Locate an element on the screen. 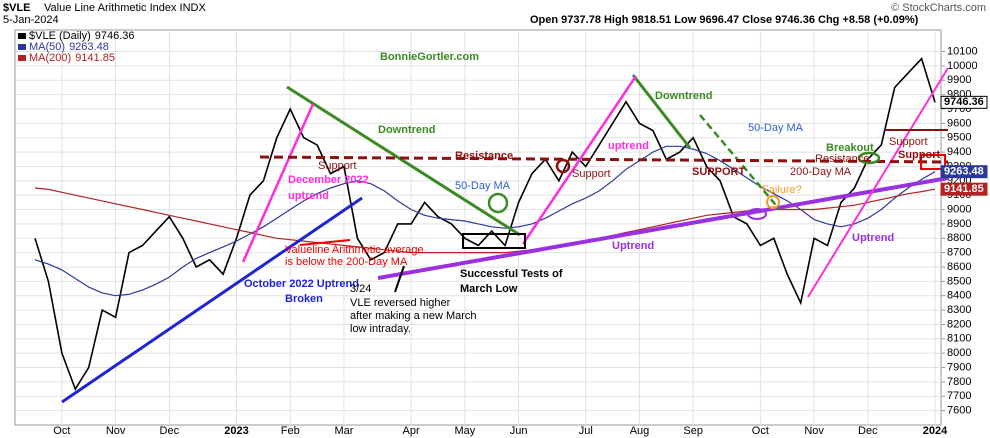 This screenshot has width=990, height=438. value-tag is located at coordinates (964, 102).